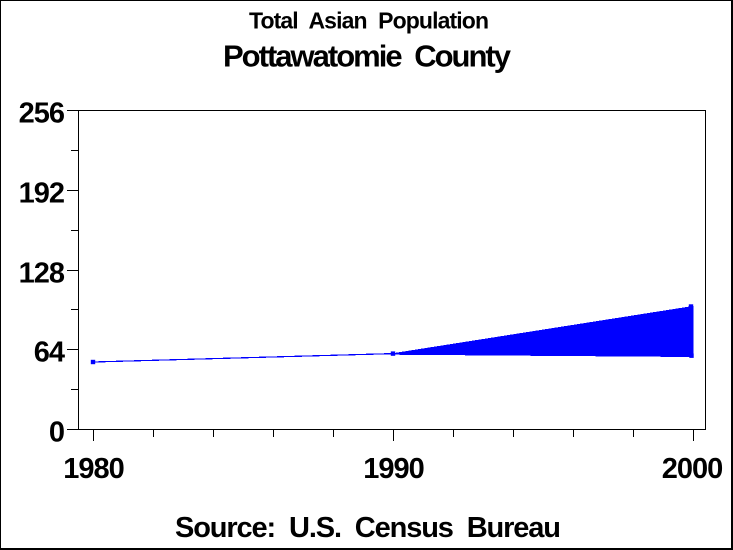 This screenshot has height=550, width=733. I want to click on svg-text: 1980, so click(93, 469).